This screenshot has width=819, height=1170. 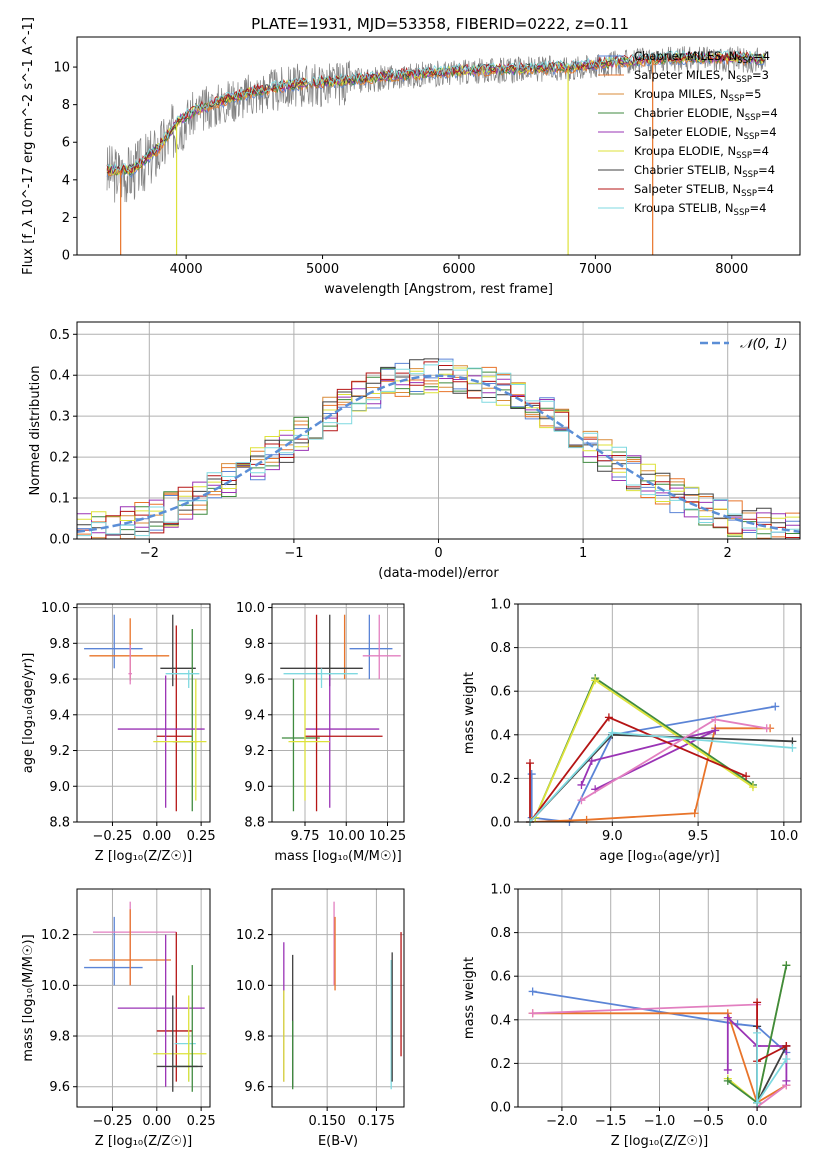 What do you see at coordinates (254, 715) in the screenshot?
I see `y-tick-label: 9.4` at bounding box center [254, 715].